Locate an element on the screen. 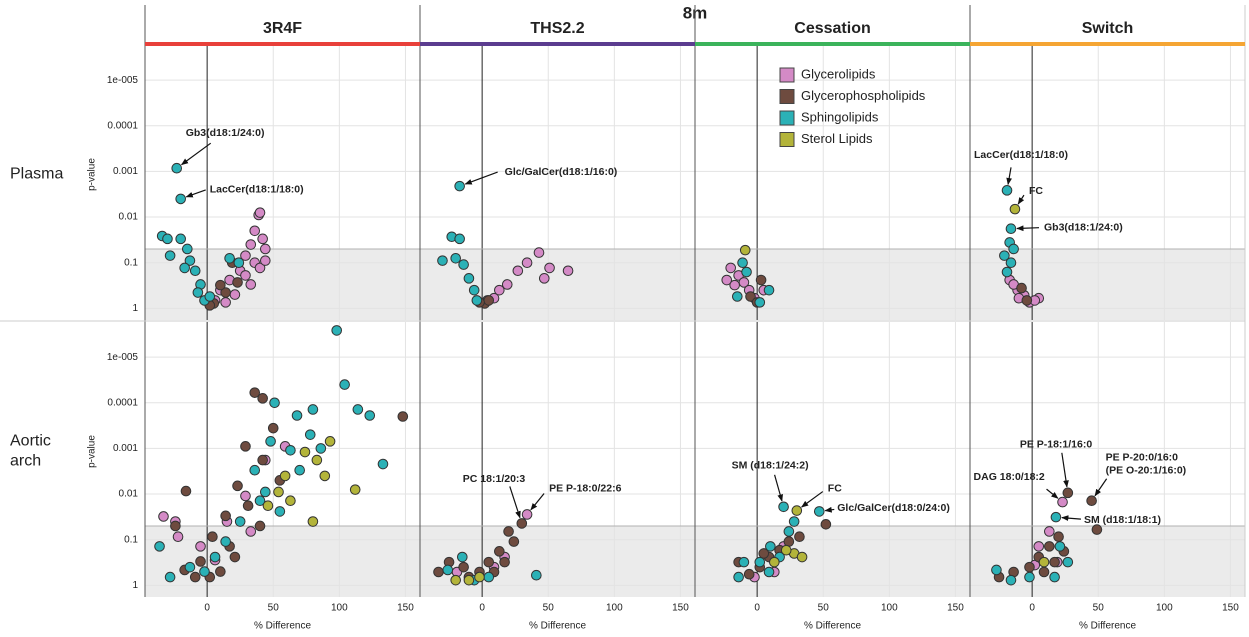 This screenshot has height=637, width=1249. y-axis-label: p-value is located at coordinates (92, 174).